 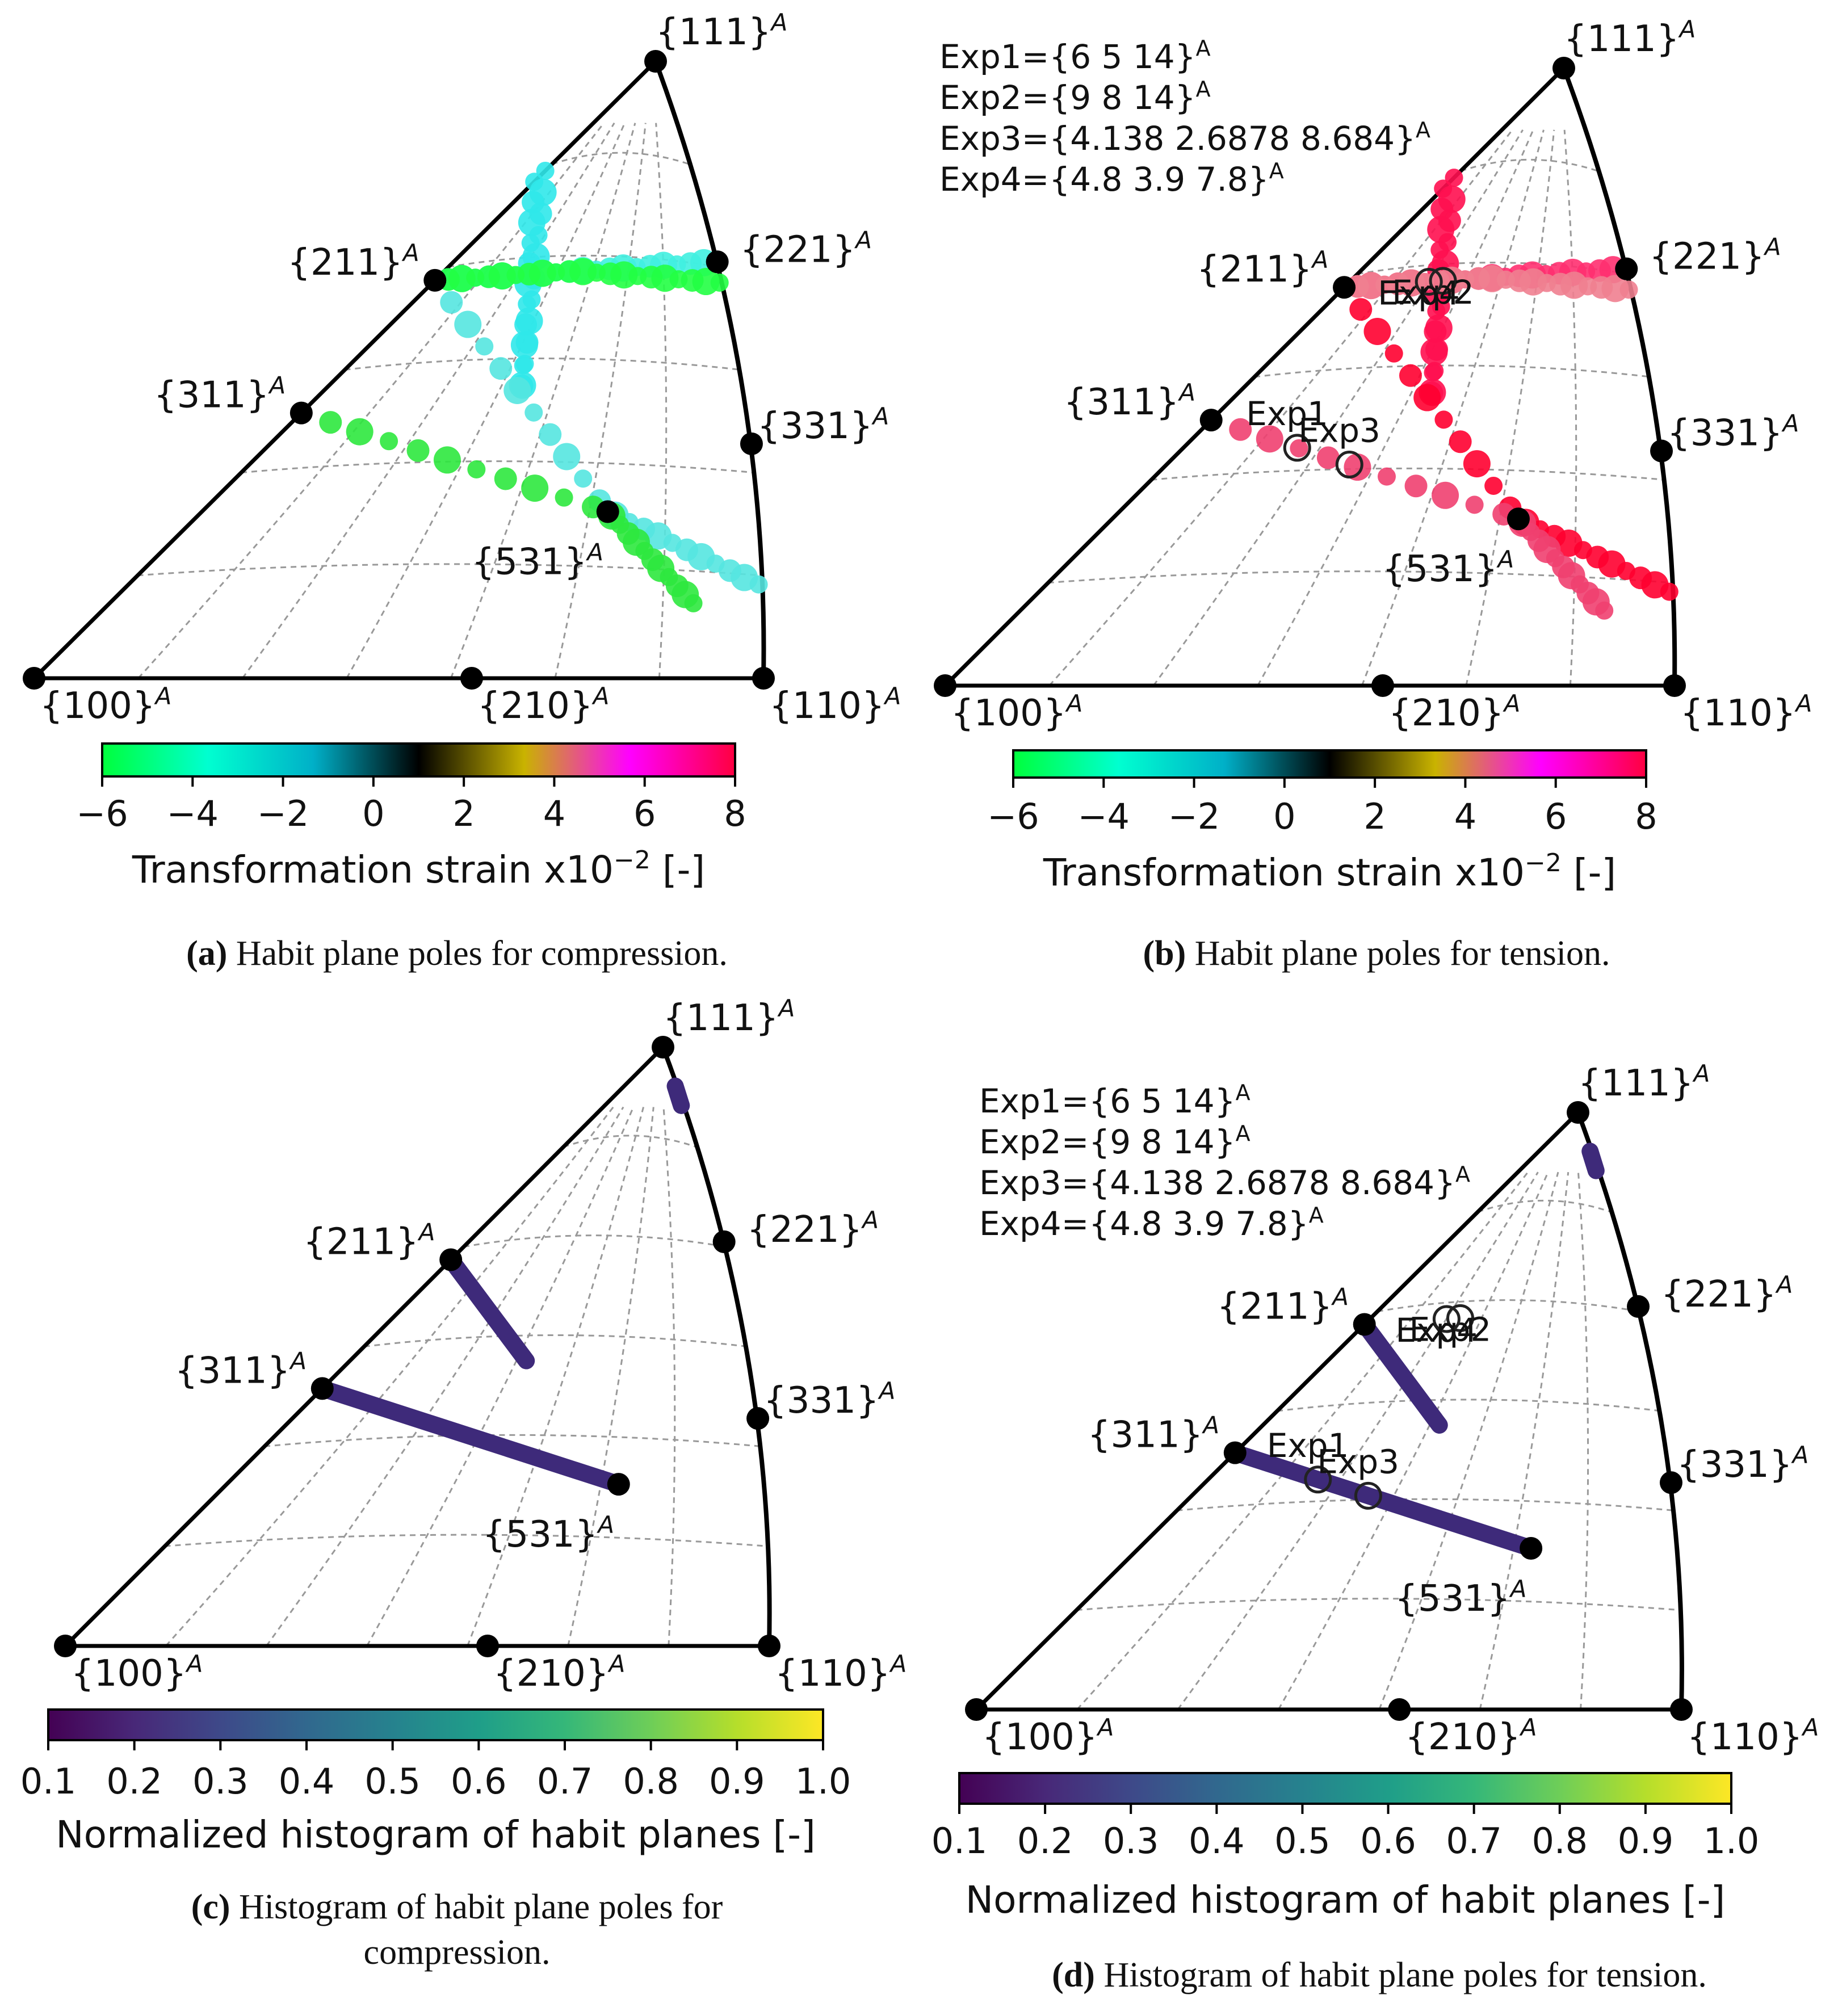 I want to click on legend-entry: Exp4={4.8 3.9 7.8}A, so click(x=1111, y=178).